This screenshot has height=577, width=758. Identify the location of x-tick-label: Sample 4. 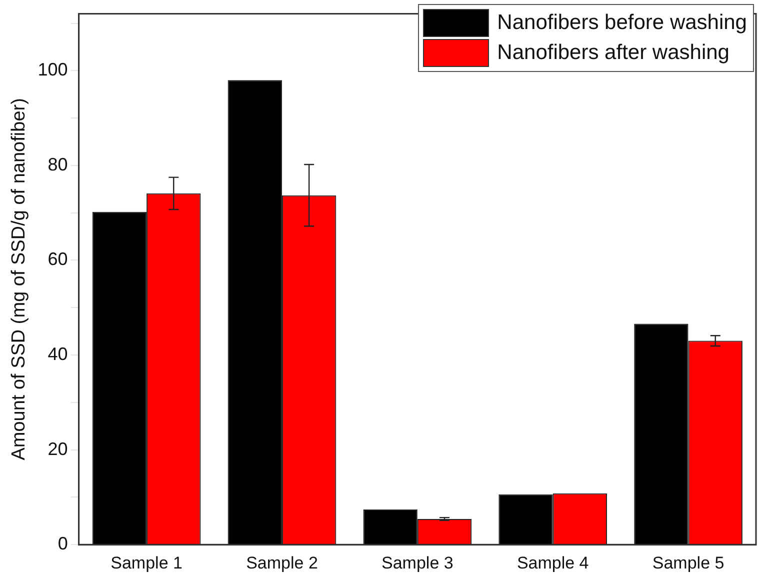
(552, 562).